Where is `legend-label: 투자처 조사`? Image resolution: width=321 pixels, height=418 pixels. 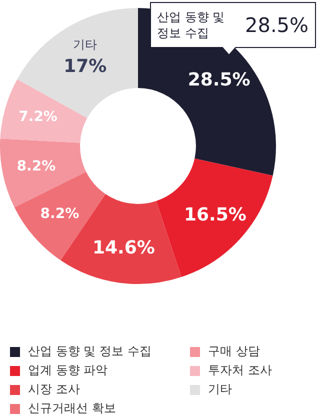 legend-label: 투자처 조사 is located at coordinates (240, 370).